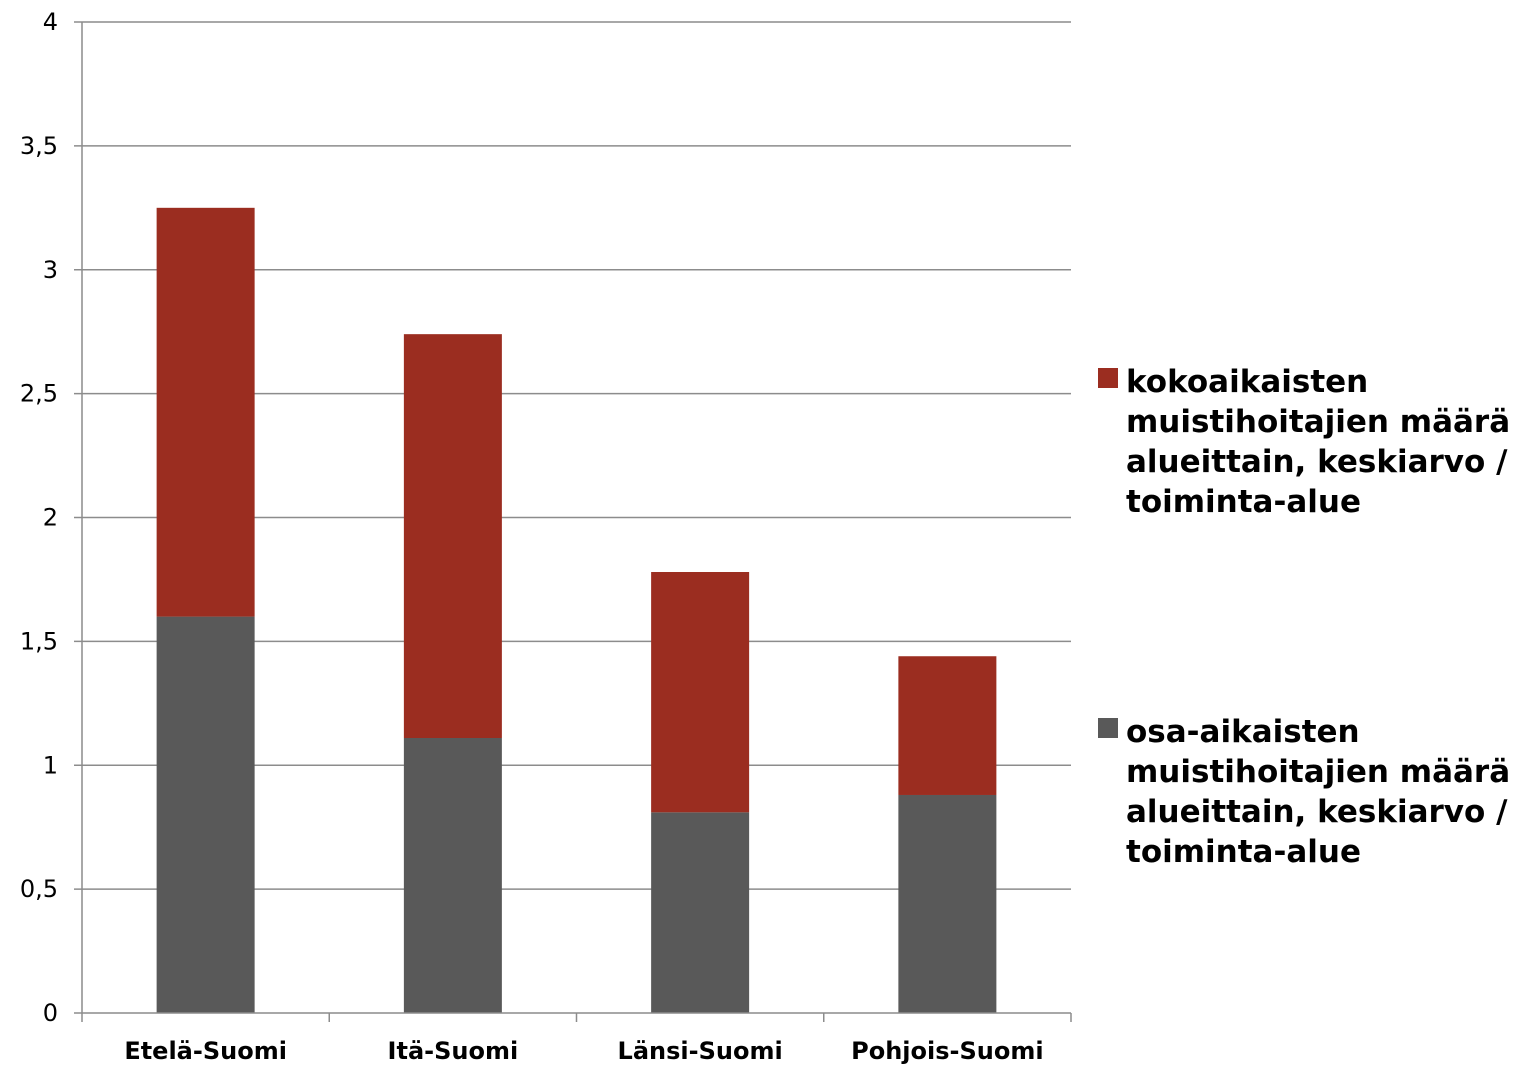  I want to click on y-tick-label: 0,5, so click(39, 889).